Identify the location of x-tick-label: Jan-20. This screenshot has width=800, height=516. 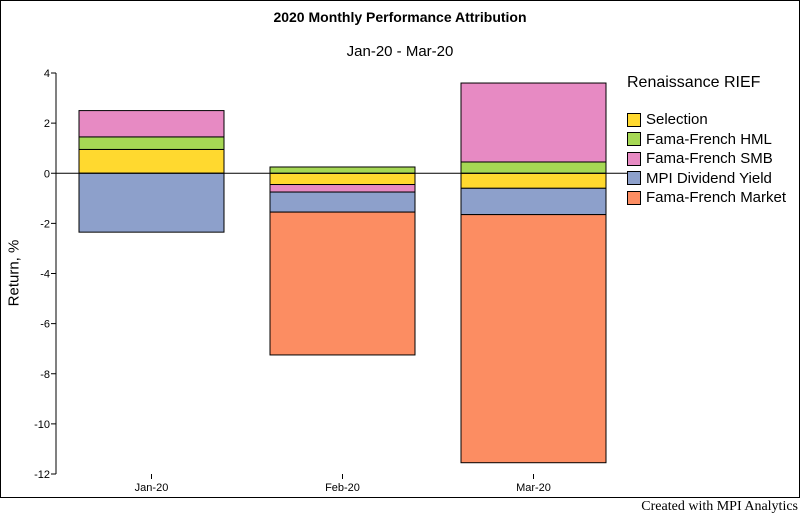
(152, 488).